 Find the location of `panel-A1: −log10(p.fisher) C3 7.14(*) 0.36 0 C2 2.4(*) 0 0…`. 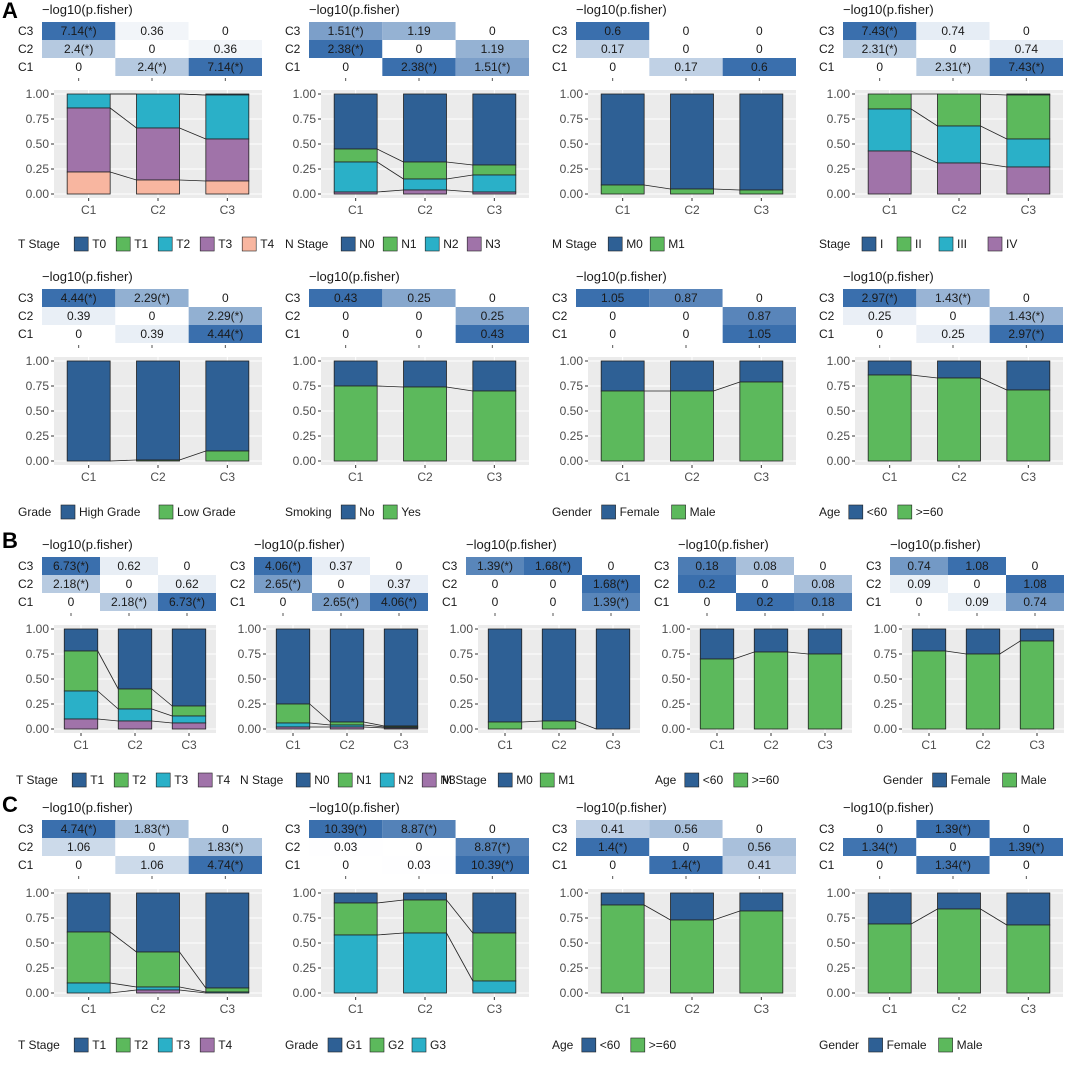

panel-A1: −log10(p.fisher) C3 7.14(*) 0.36 0 C2 2.4(*) 0 0… is located at coordinates (146, 127).